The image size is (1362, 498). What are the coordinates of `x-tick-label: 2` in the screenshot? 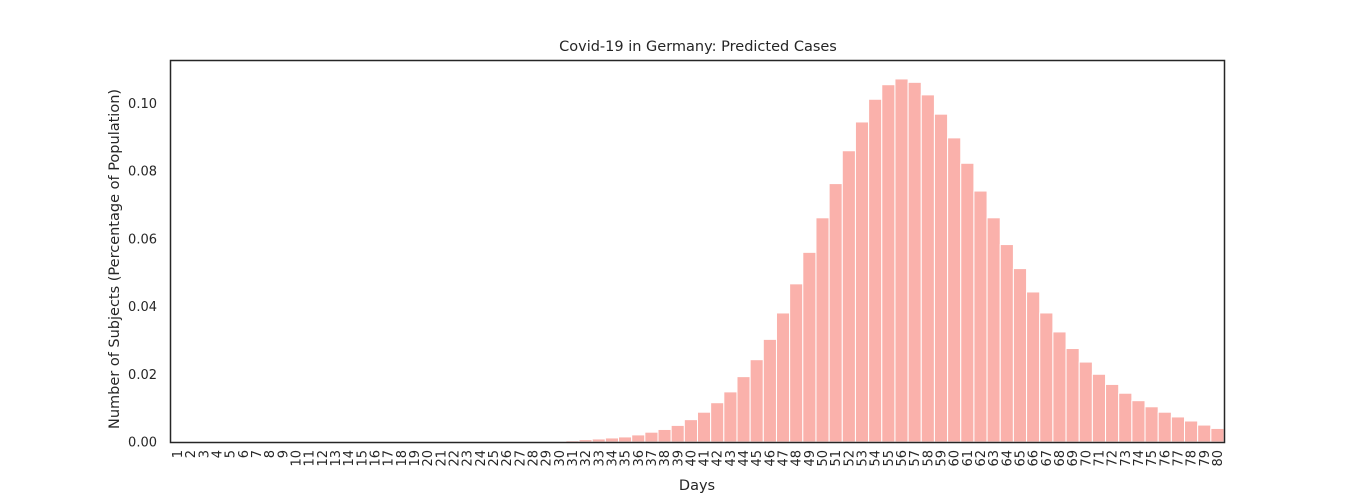 It's located at (191, 454).